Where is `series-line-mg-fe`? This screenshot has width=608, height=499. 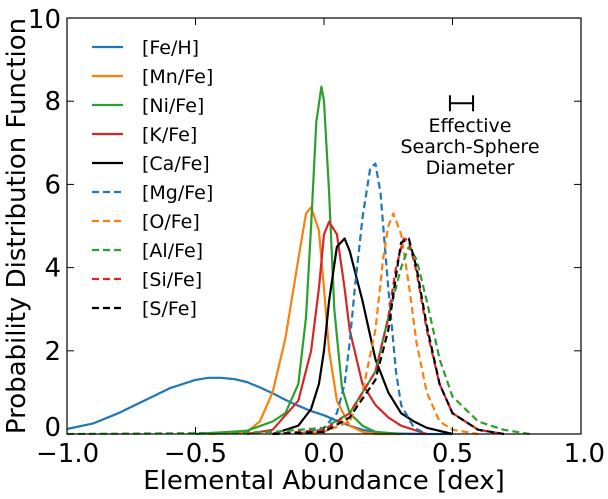
series-line-mg-fe is located at coordinates (363, 299).